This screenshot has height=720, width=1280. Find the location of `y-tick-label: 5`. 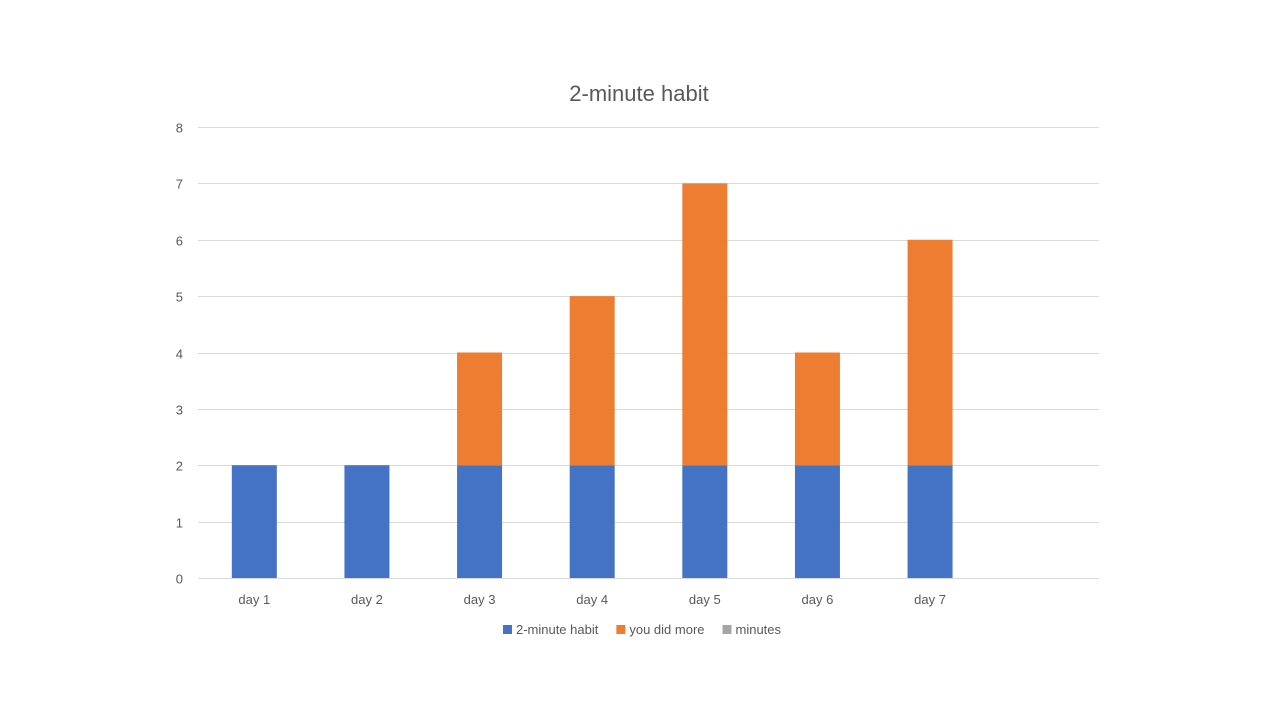

y-tick-label: 5 is located at coordinates (179, 297).